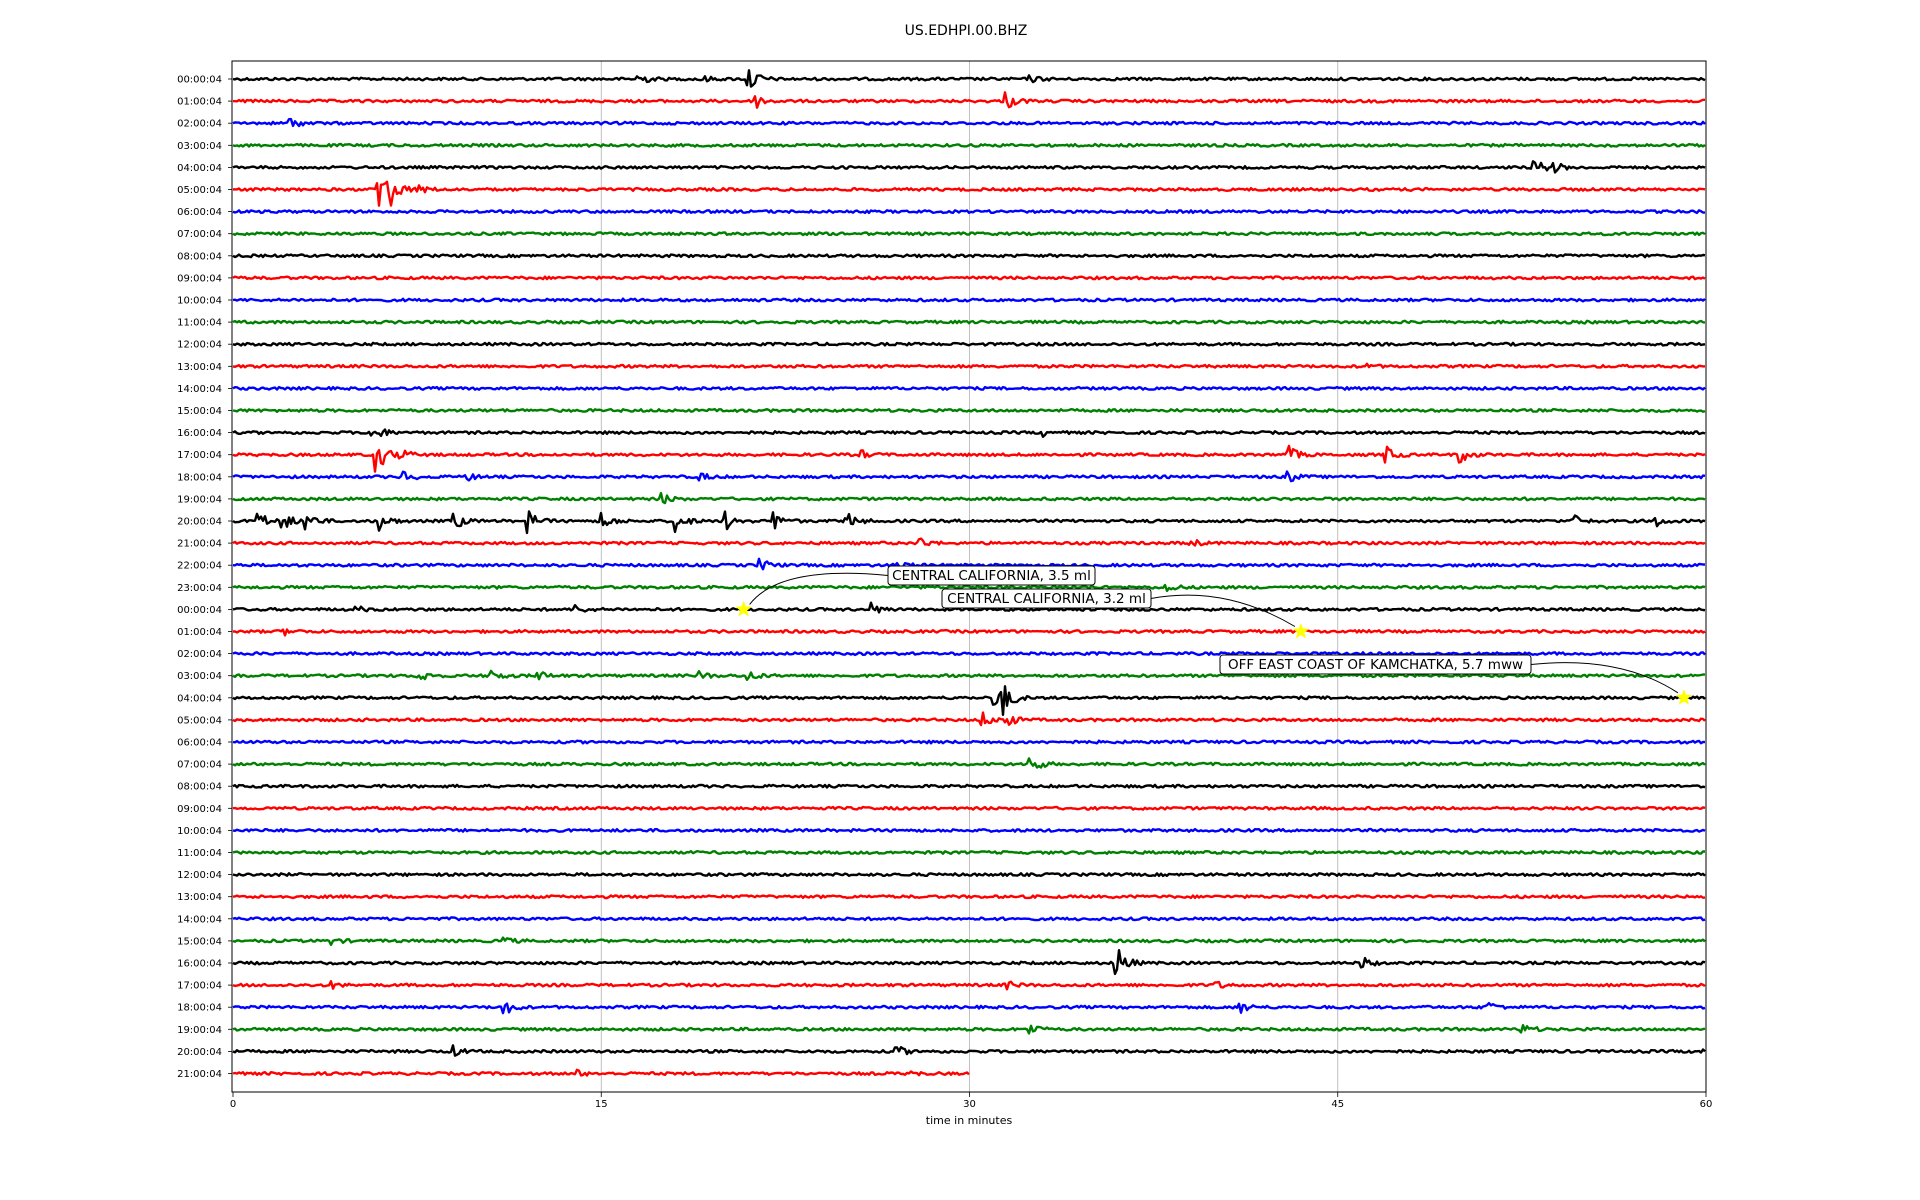 The image size is (1920, 1200). Describe the element at coordinates (199, 168) in the screenshot. I see `row-label: 04:00:04` at that location.